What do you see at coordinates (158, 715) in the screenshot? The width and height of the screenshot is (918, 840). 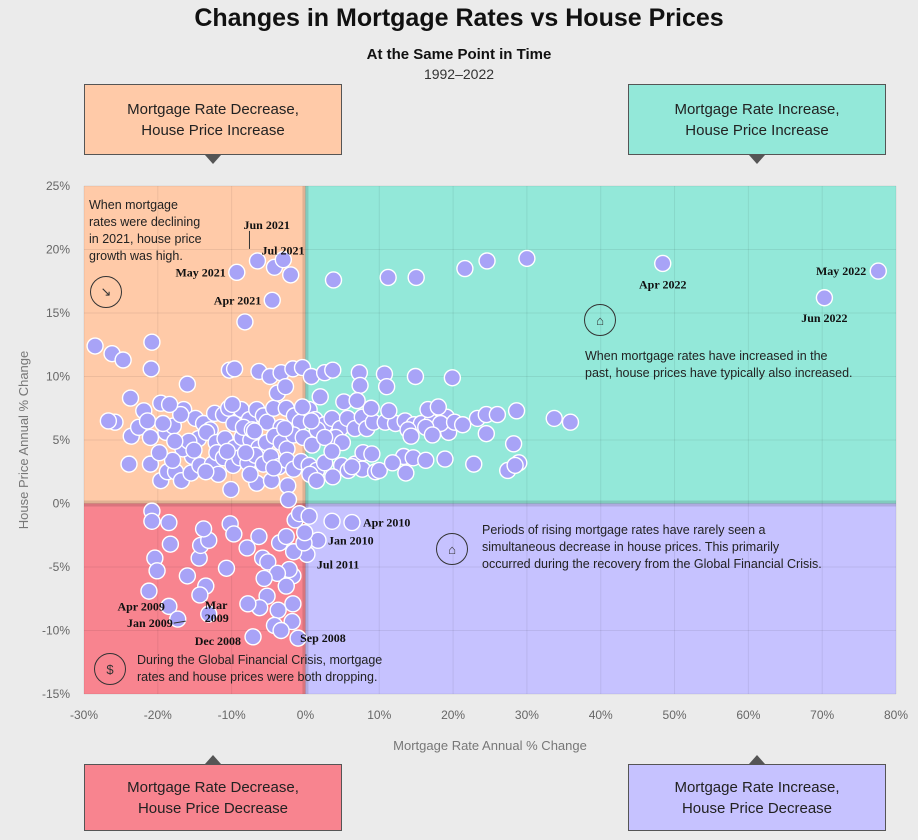 I see `x-tick-label: -20%` at bounding box center [158, 715].